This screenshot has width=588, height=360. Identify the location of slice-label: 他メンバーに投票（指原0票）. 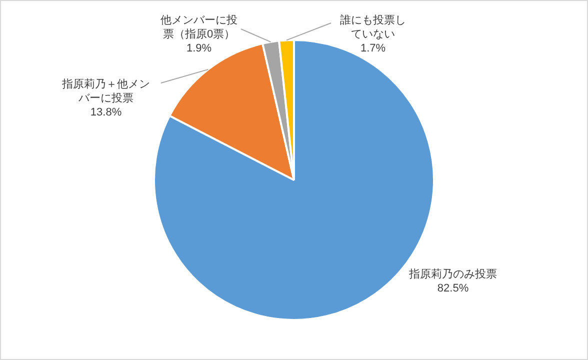
(199, 27).